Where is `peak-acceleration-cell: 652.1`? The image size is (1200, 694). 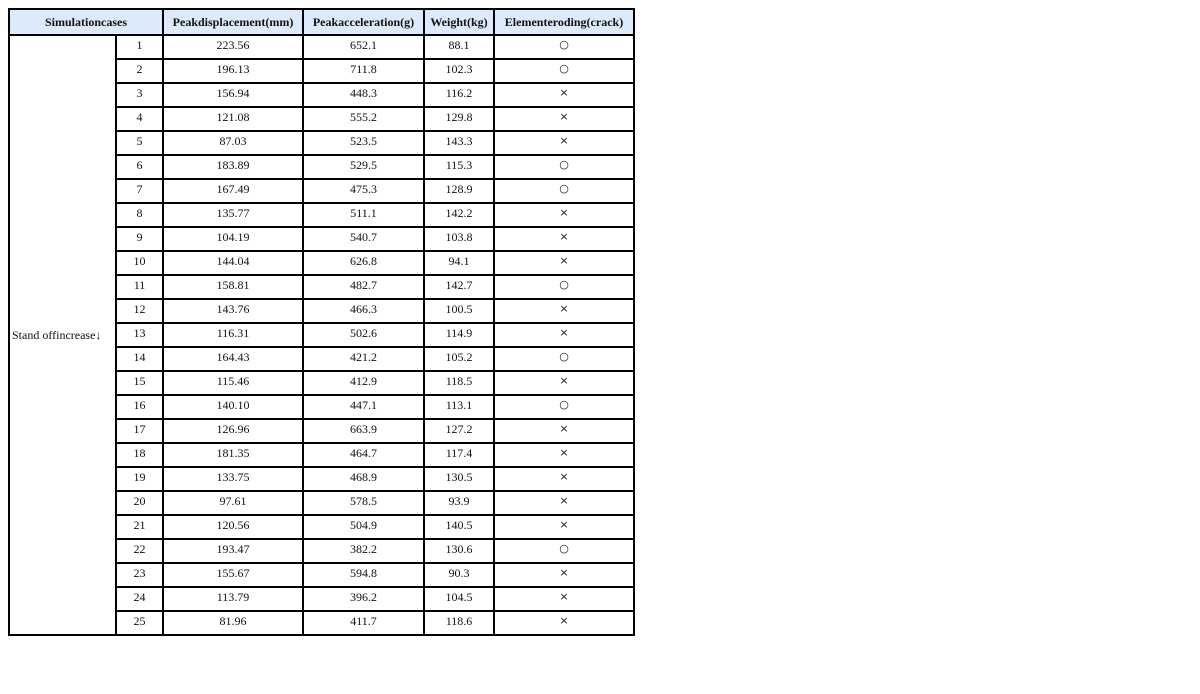 peak-acceleration-cell: 652.1 is located at coordinates (363, 47).